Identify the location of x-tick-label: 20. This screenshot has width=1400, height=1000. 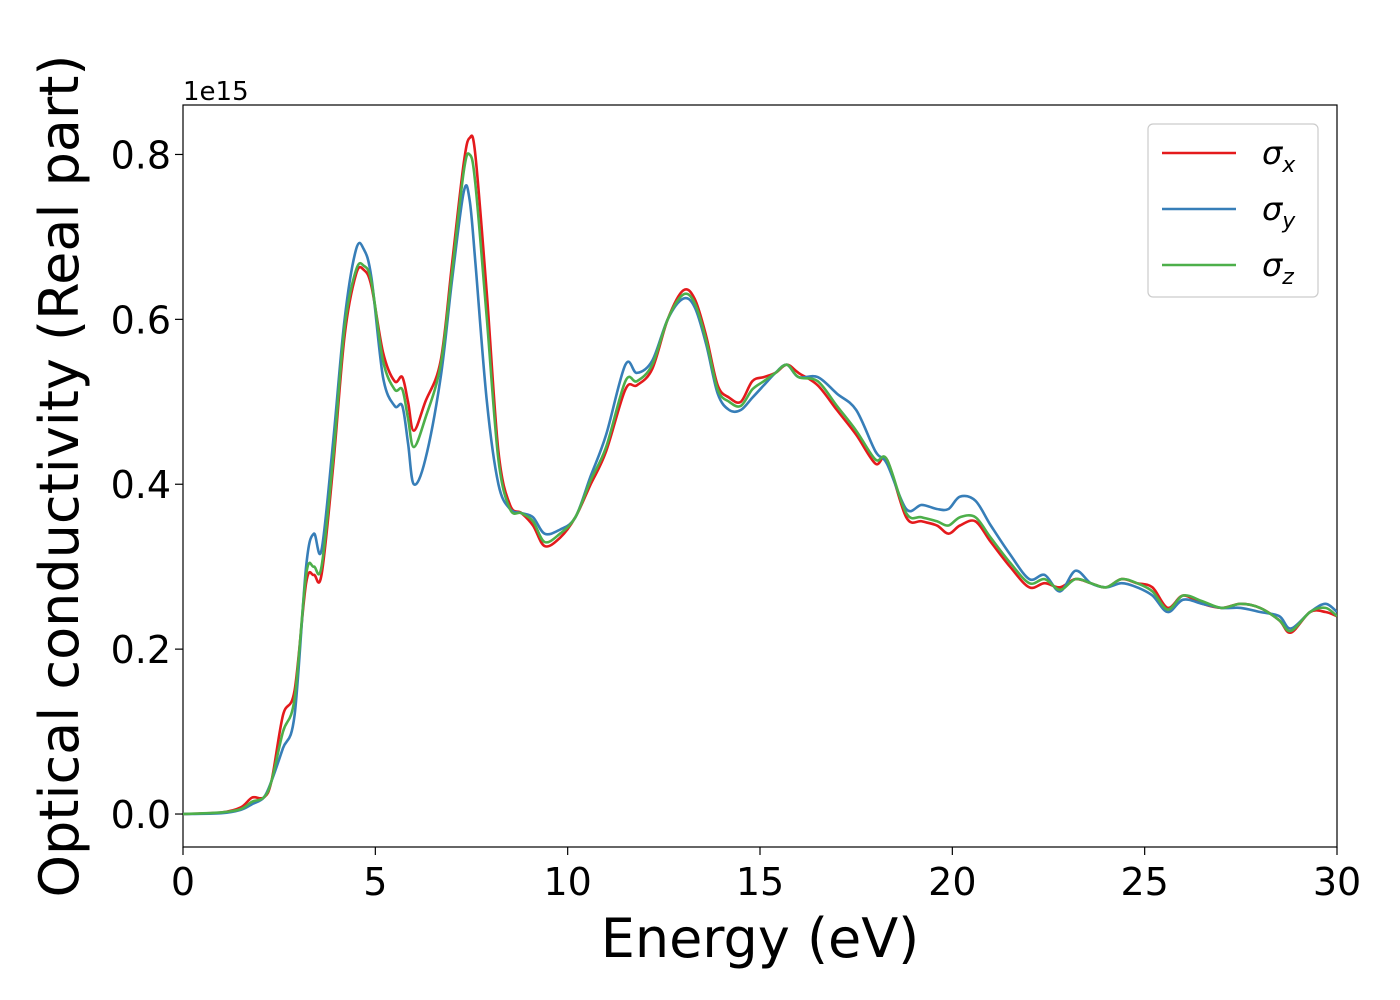
(952, 882).